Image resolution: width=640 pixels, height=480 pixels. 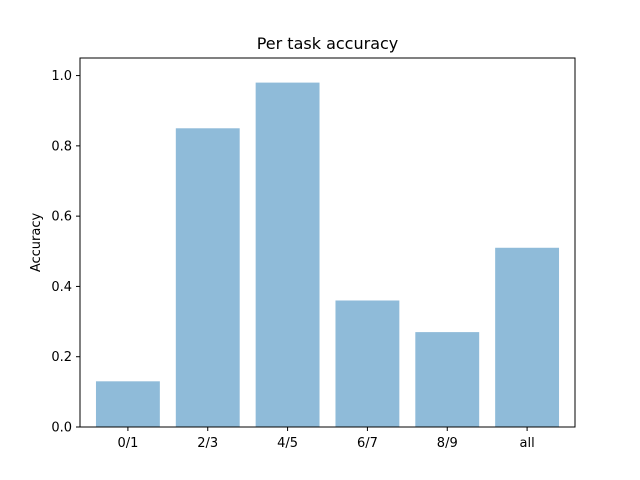 I want to click on x-tick-label: all, so click(x=526, y=443).